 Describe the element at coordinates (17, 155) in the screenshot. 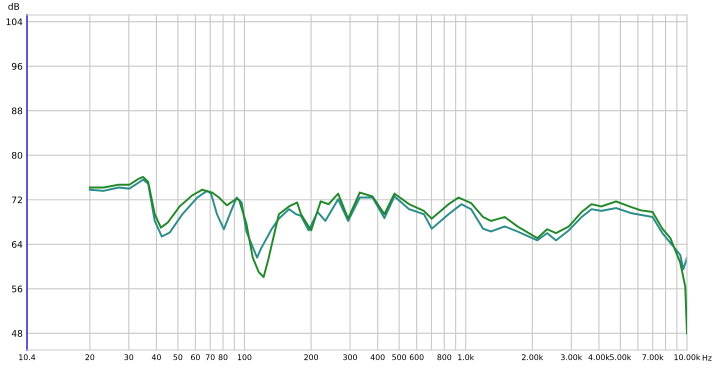

I see `y-tick-label: 80` at that location.